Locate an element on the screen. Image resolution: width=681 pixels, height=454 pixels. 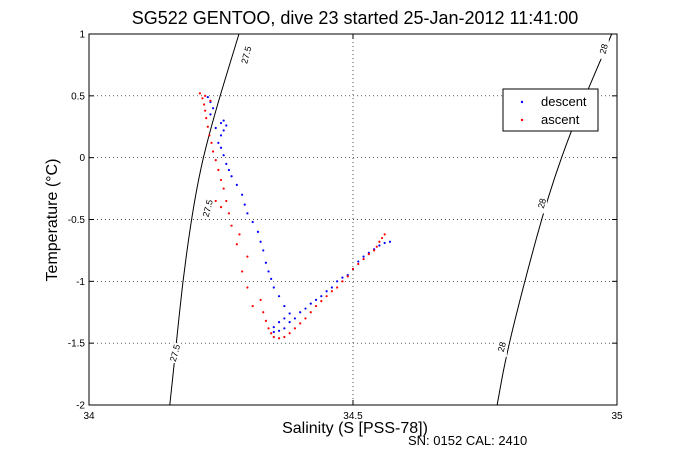
y-tick-label: -0.5 is located at coordinates (77, 220).